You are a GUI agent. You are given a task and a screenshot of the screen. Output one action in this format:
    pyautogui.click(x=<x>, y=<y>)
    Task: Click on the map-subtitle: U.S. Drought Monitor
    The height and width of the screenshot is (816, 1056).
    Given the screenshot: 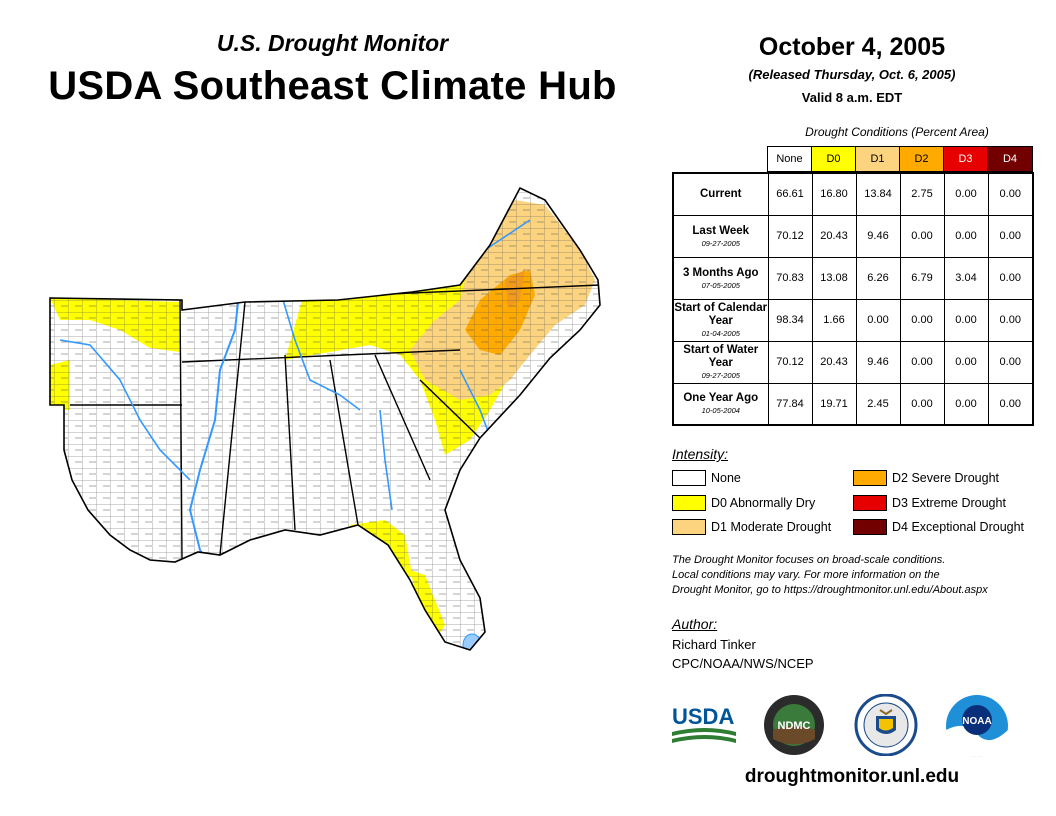 What is the action you would take?
    pyautogui.click(x=332, y=43)
    